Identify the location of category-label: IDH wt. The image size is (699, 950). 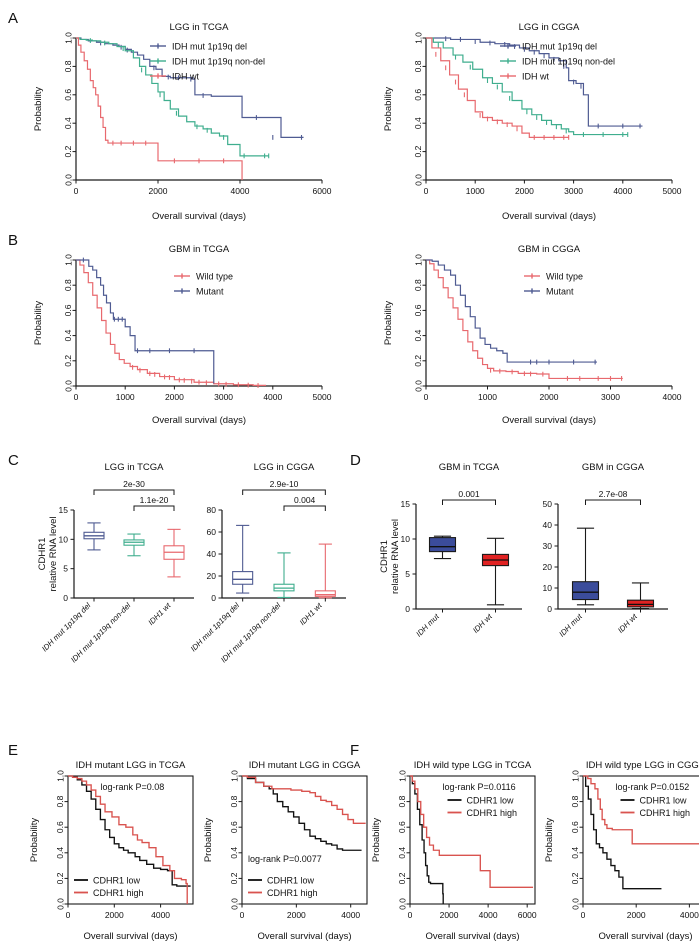
(627, 622).